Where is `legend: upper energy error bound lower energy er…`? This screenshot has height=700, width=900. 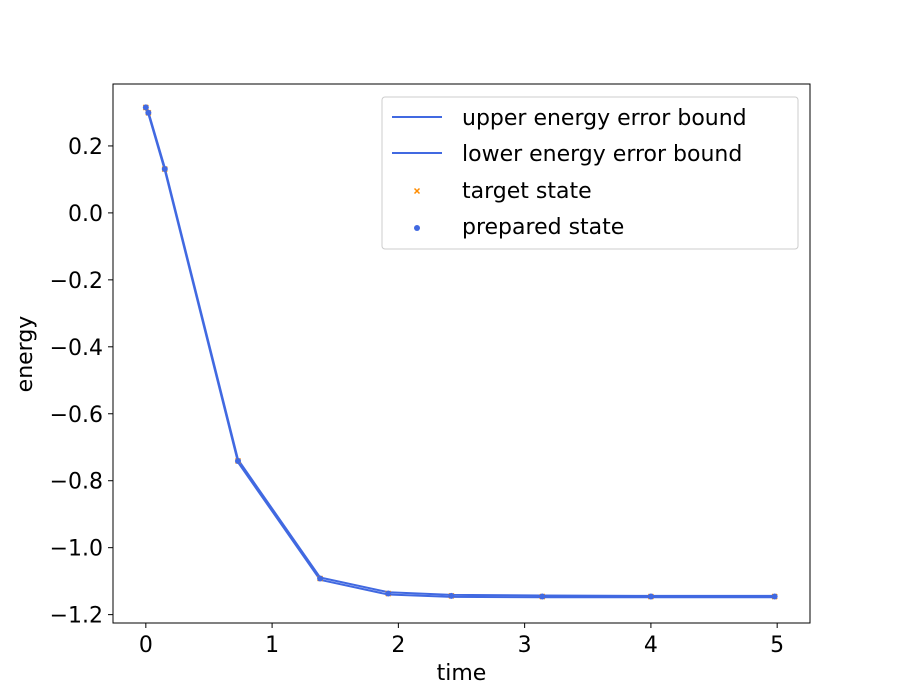
legend: upper energy error bound lower energy er… is located at coordinates (590, 173).